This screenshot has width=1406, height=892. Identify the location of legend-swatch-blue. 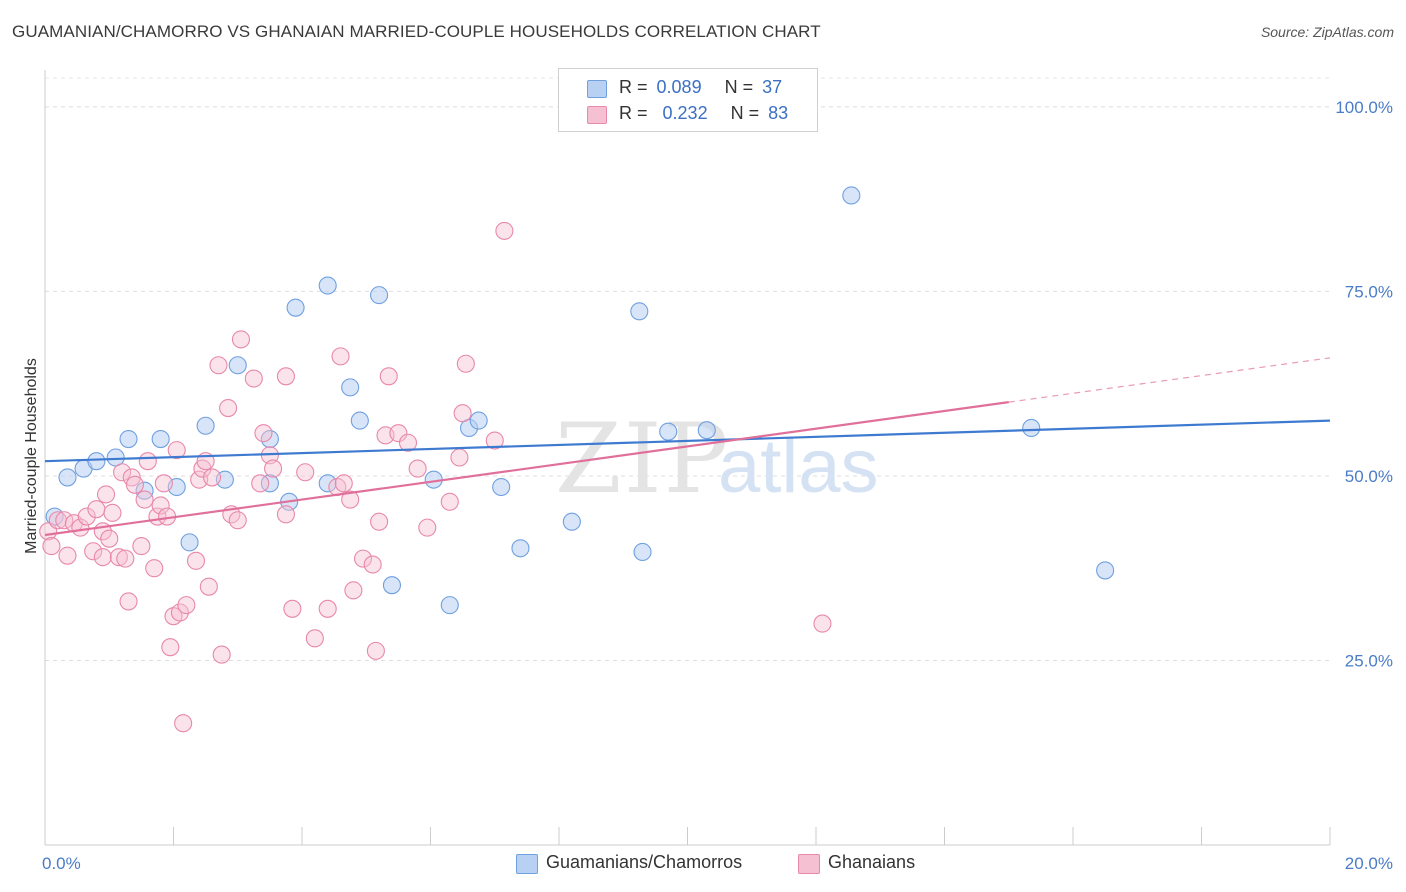
(597, 89).